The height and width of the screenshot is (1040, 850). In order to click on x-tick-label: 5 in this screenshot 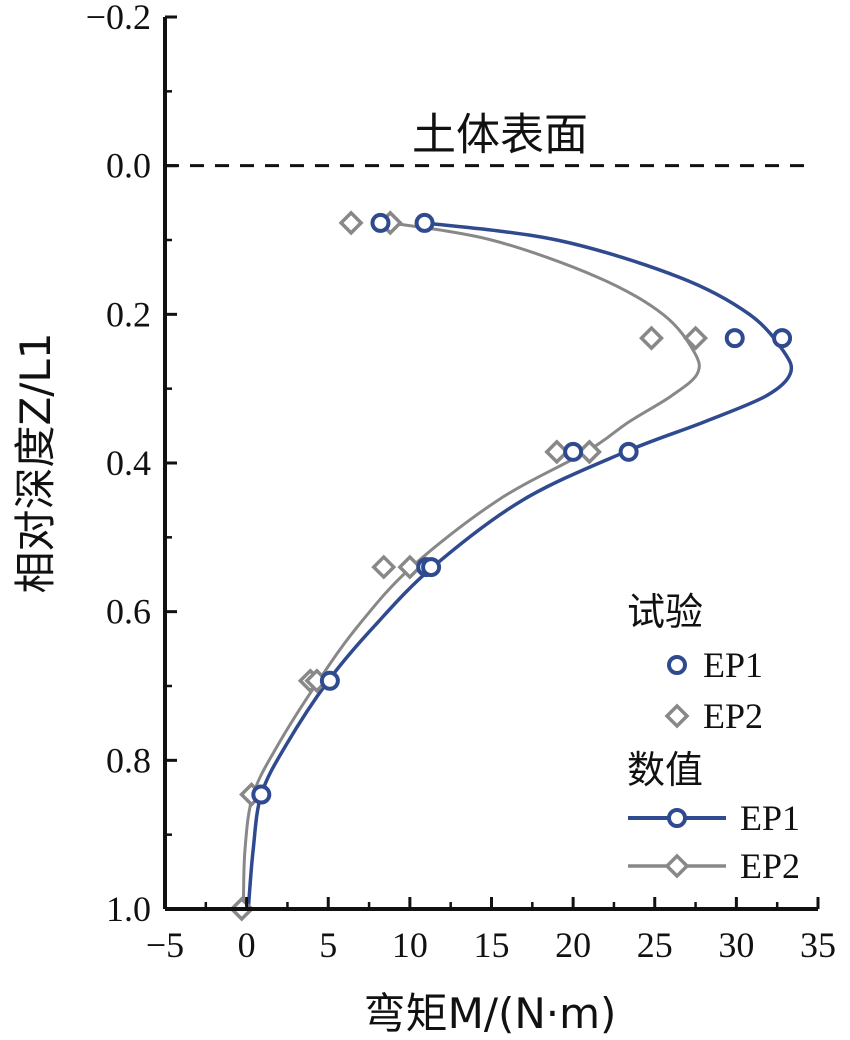, I will do `click(328, 945)`.